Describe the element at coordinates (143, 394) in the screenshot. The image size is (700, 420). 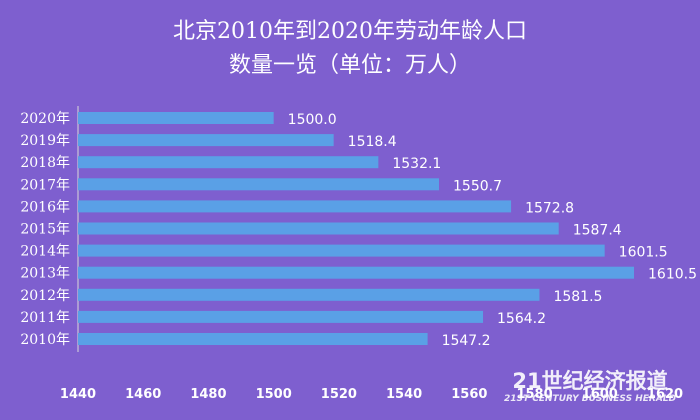
I see `x-tick-label: 1460` at that location.